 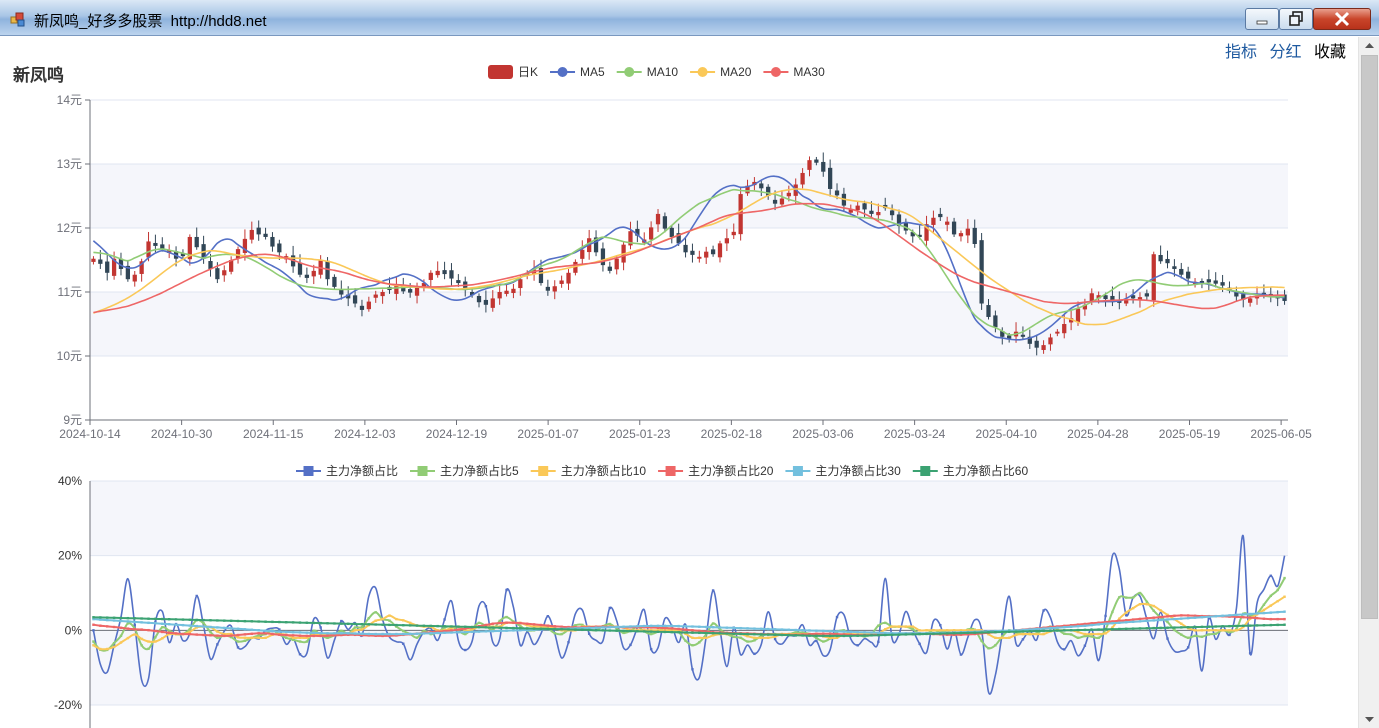 What do you see at coordinates (577, 72) in the screenshot?
I see `legend-item: MA5` at bounding box center [577, 72].